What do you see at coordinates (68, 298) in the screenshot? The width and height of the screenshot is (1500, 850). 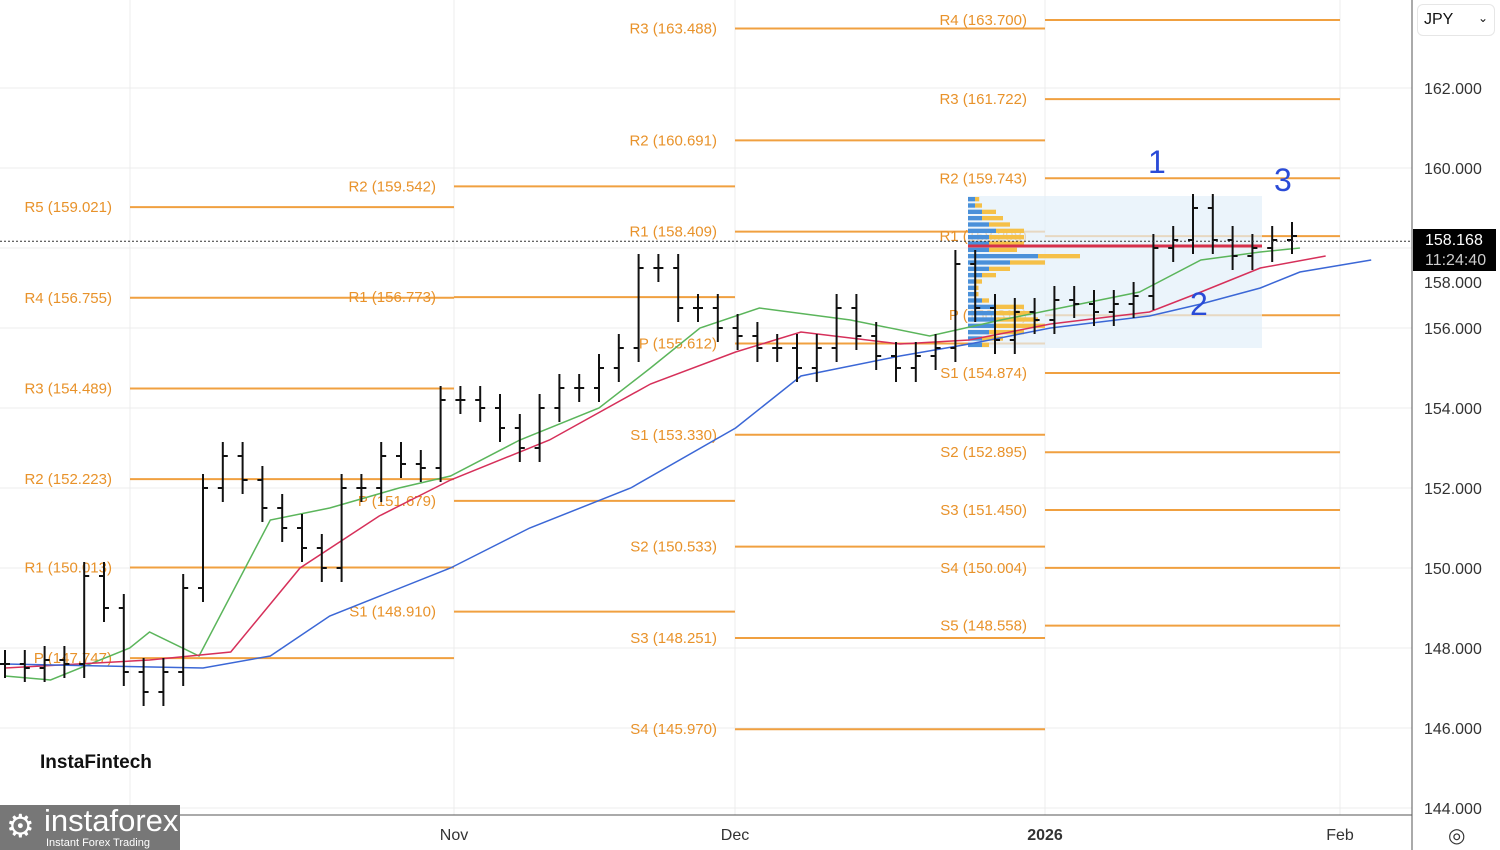 I see `pivot-label: R4 (156.755)` at bounding box center [68, 298].